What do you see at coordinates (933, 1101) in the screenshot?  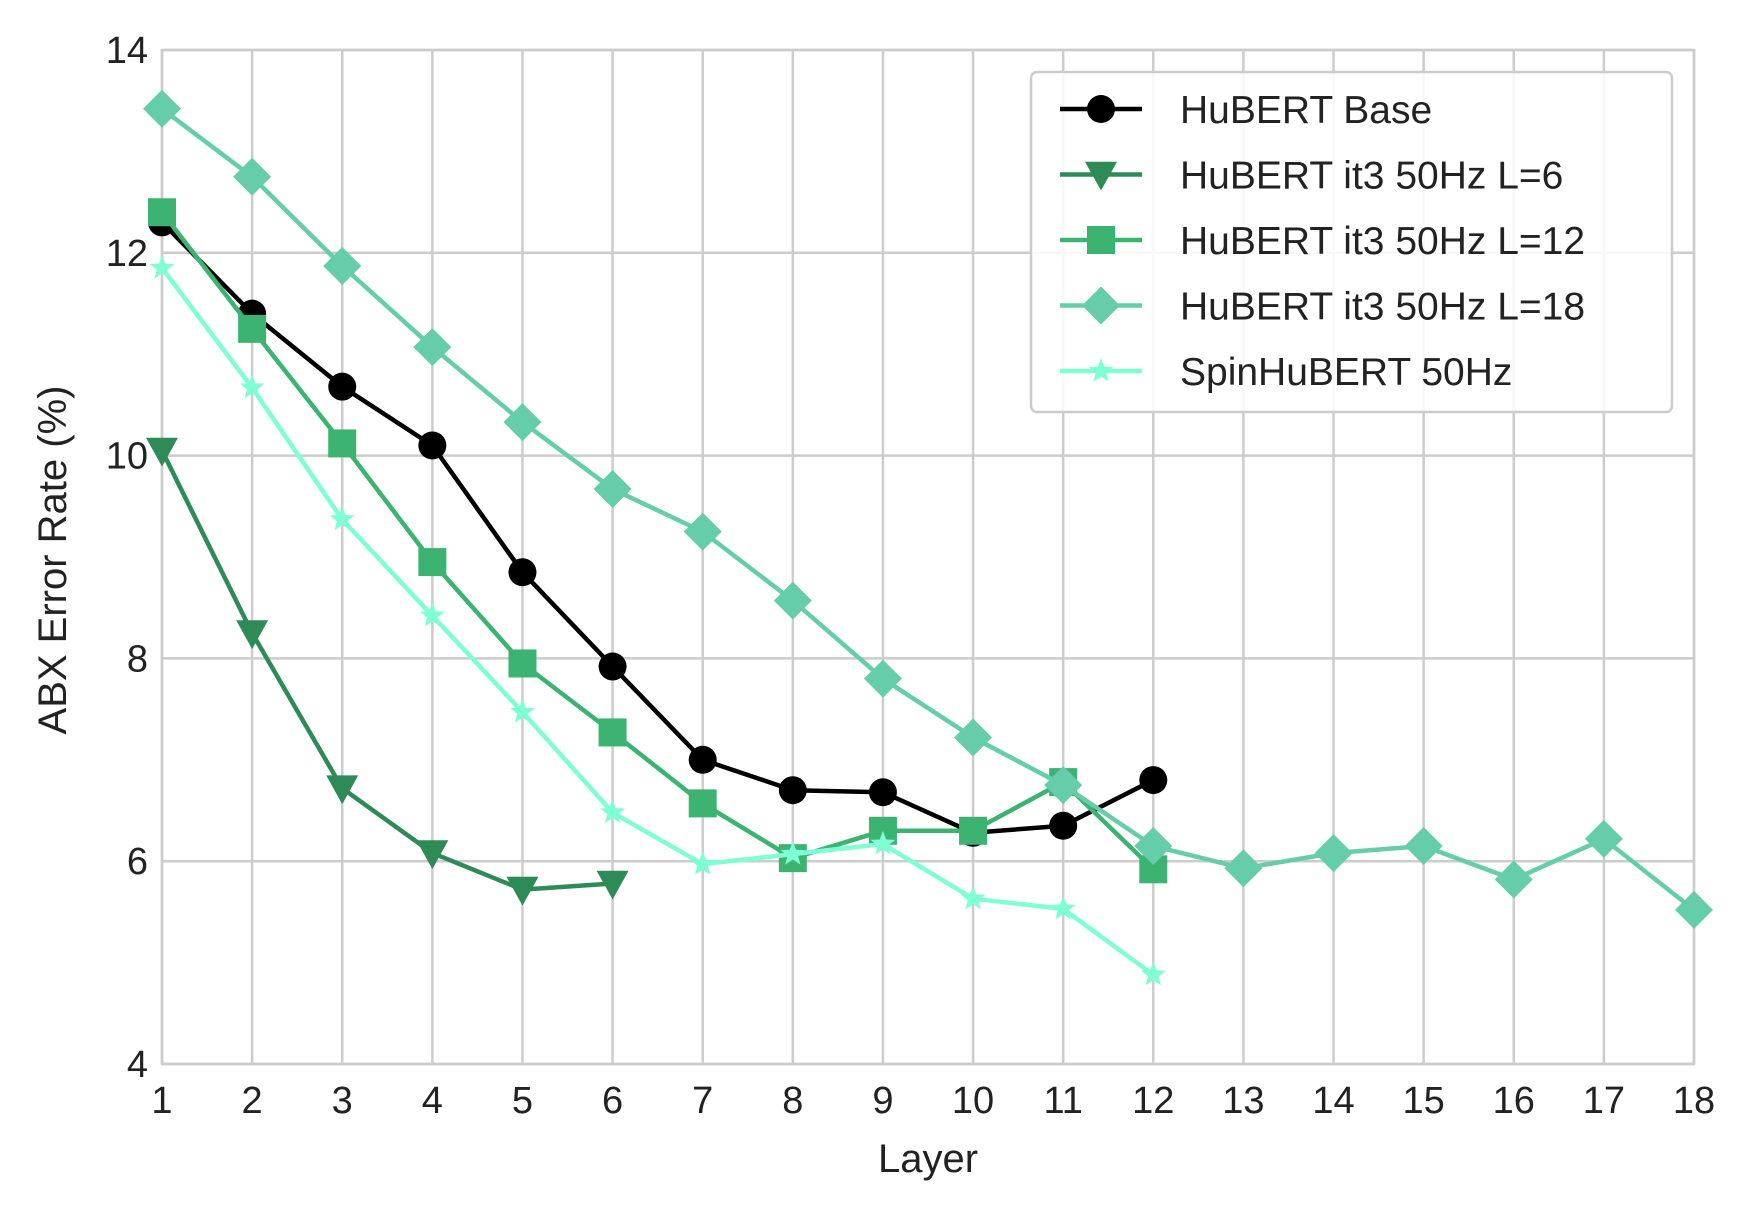 I see `x-tick-labels: 1 2 3 4 5 6 7 8 9 10 11 12 13 14 15 16 17 18` at bounding box center [933, 1101].